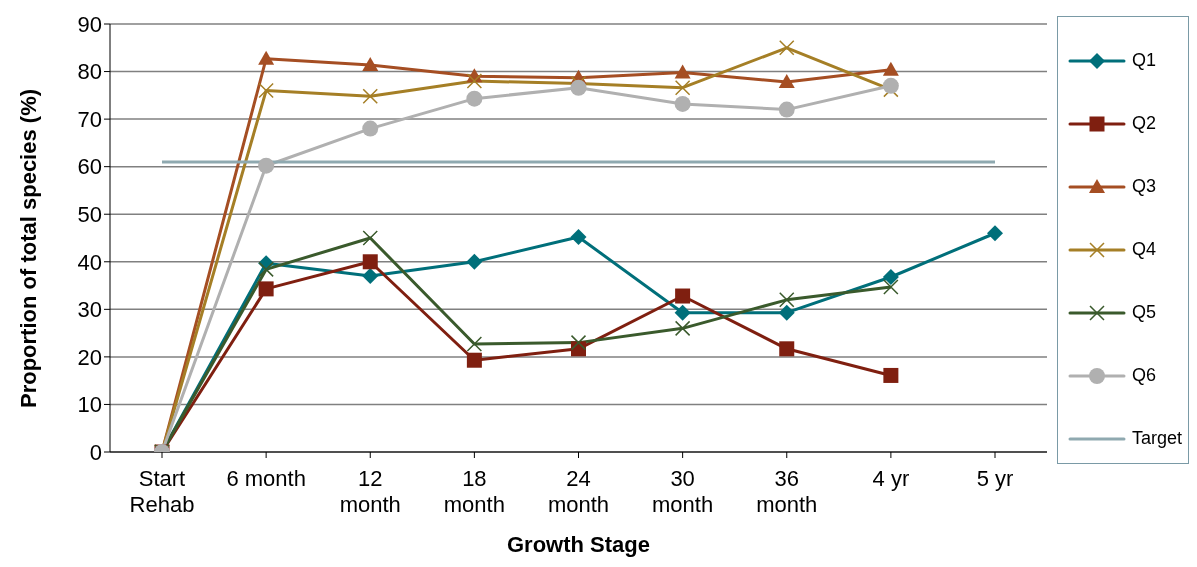 The height and width of the screenshot is (567, 1197). What do you see at coordinates (162, 491) in the screenshot?
I see `x-tick-label: Start Rehab` at bounding box center [162, 491].